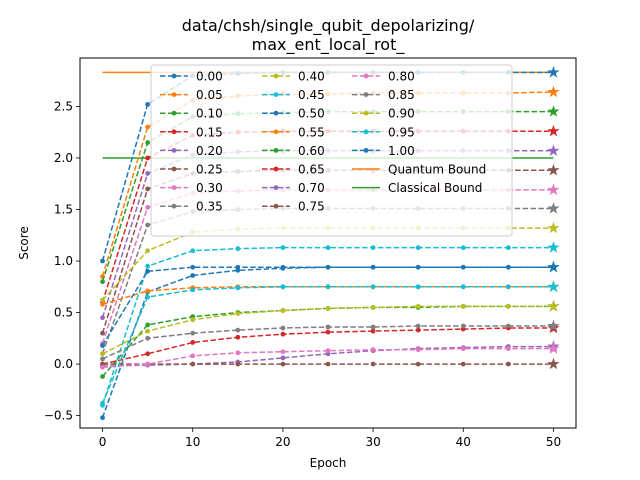 The height and width of the screenshot is (480, 640). Describe the element at coordinates (293, 188) in the screenshot. I see `legend-entry-0.70: 0.70` at that location.